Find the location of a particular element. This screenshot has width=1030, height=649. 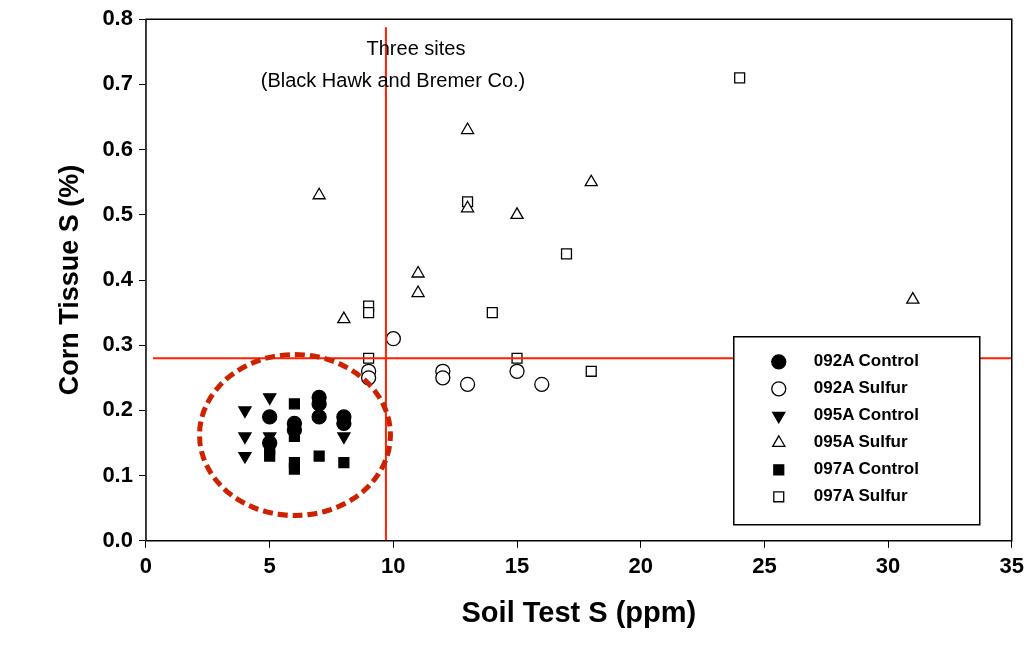

x-tick-label: 0 is located at coordinates (146, 566).